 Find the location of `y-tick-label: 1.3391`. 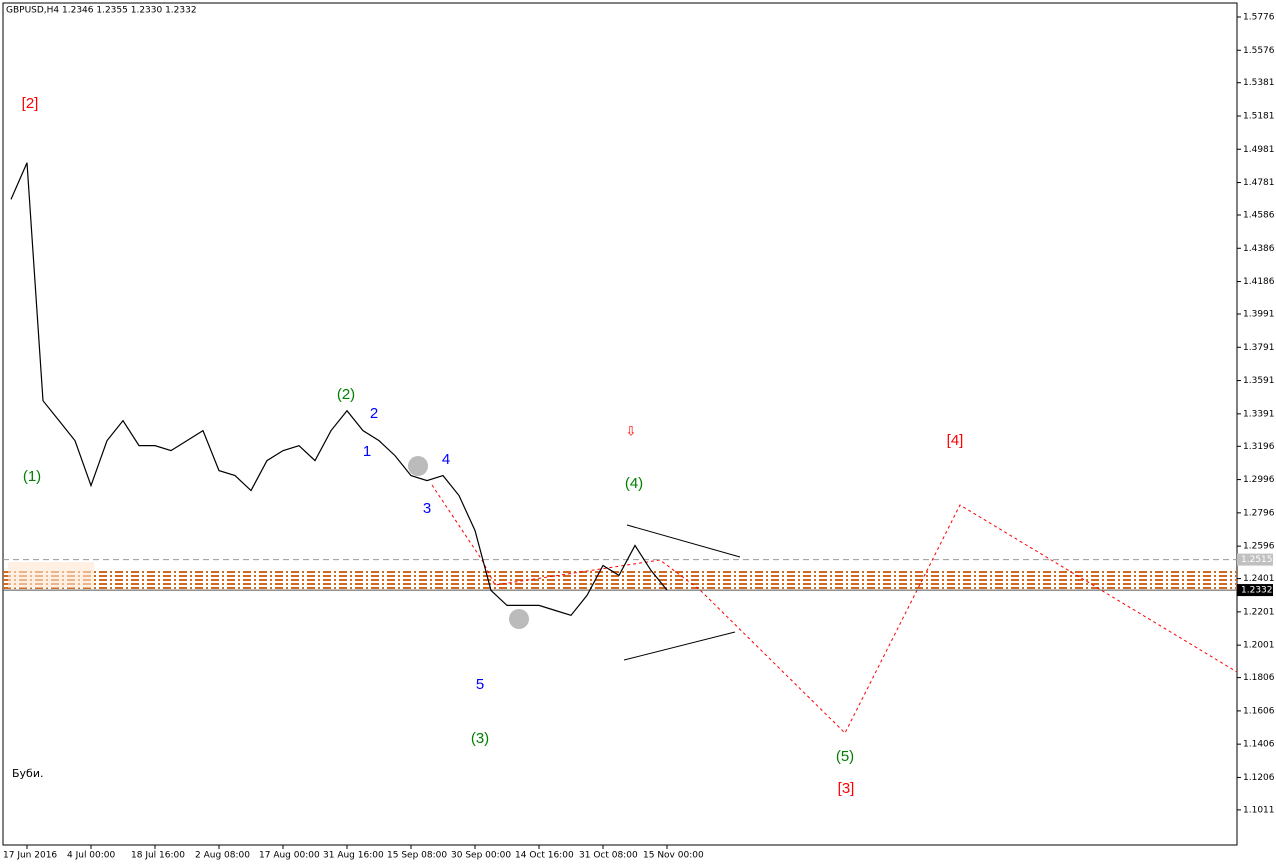

y-tick-label: 1.3391 is located at coordinates (1259, 414).